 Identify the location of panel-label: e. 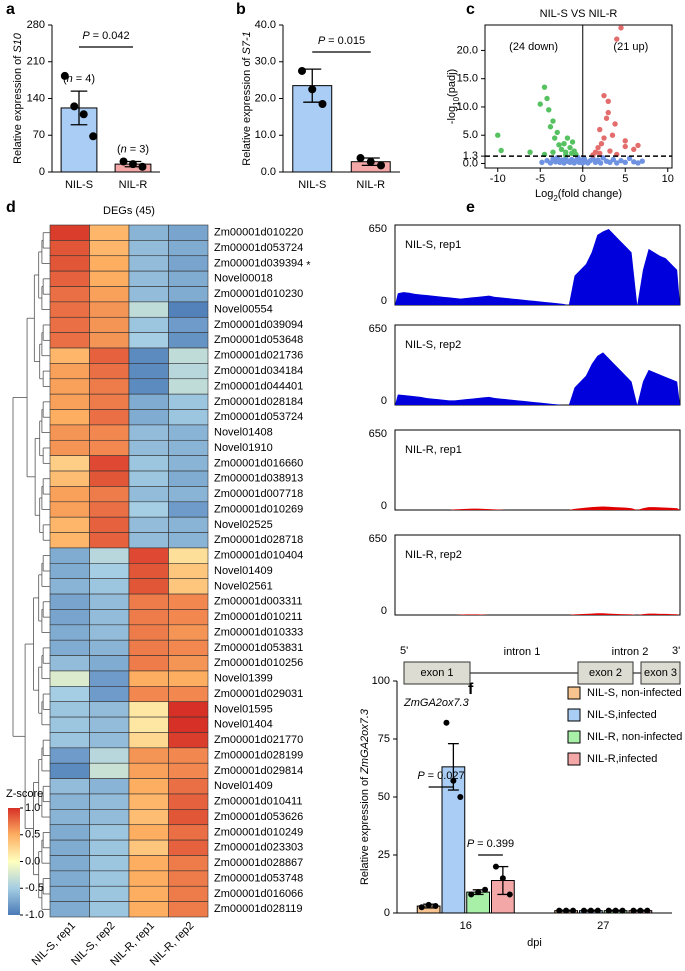
(470, 207).